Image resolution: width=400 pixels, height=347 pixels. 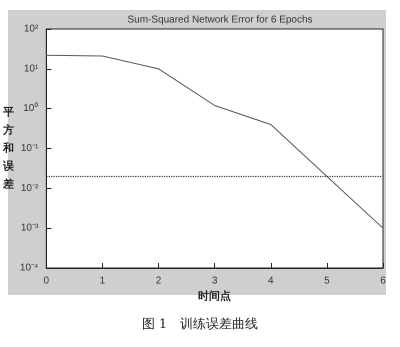 I want to click on y-axis-title: 平方和误差, so click(x=8, y=148).